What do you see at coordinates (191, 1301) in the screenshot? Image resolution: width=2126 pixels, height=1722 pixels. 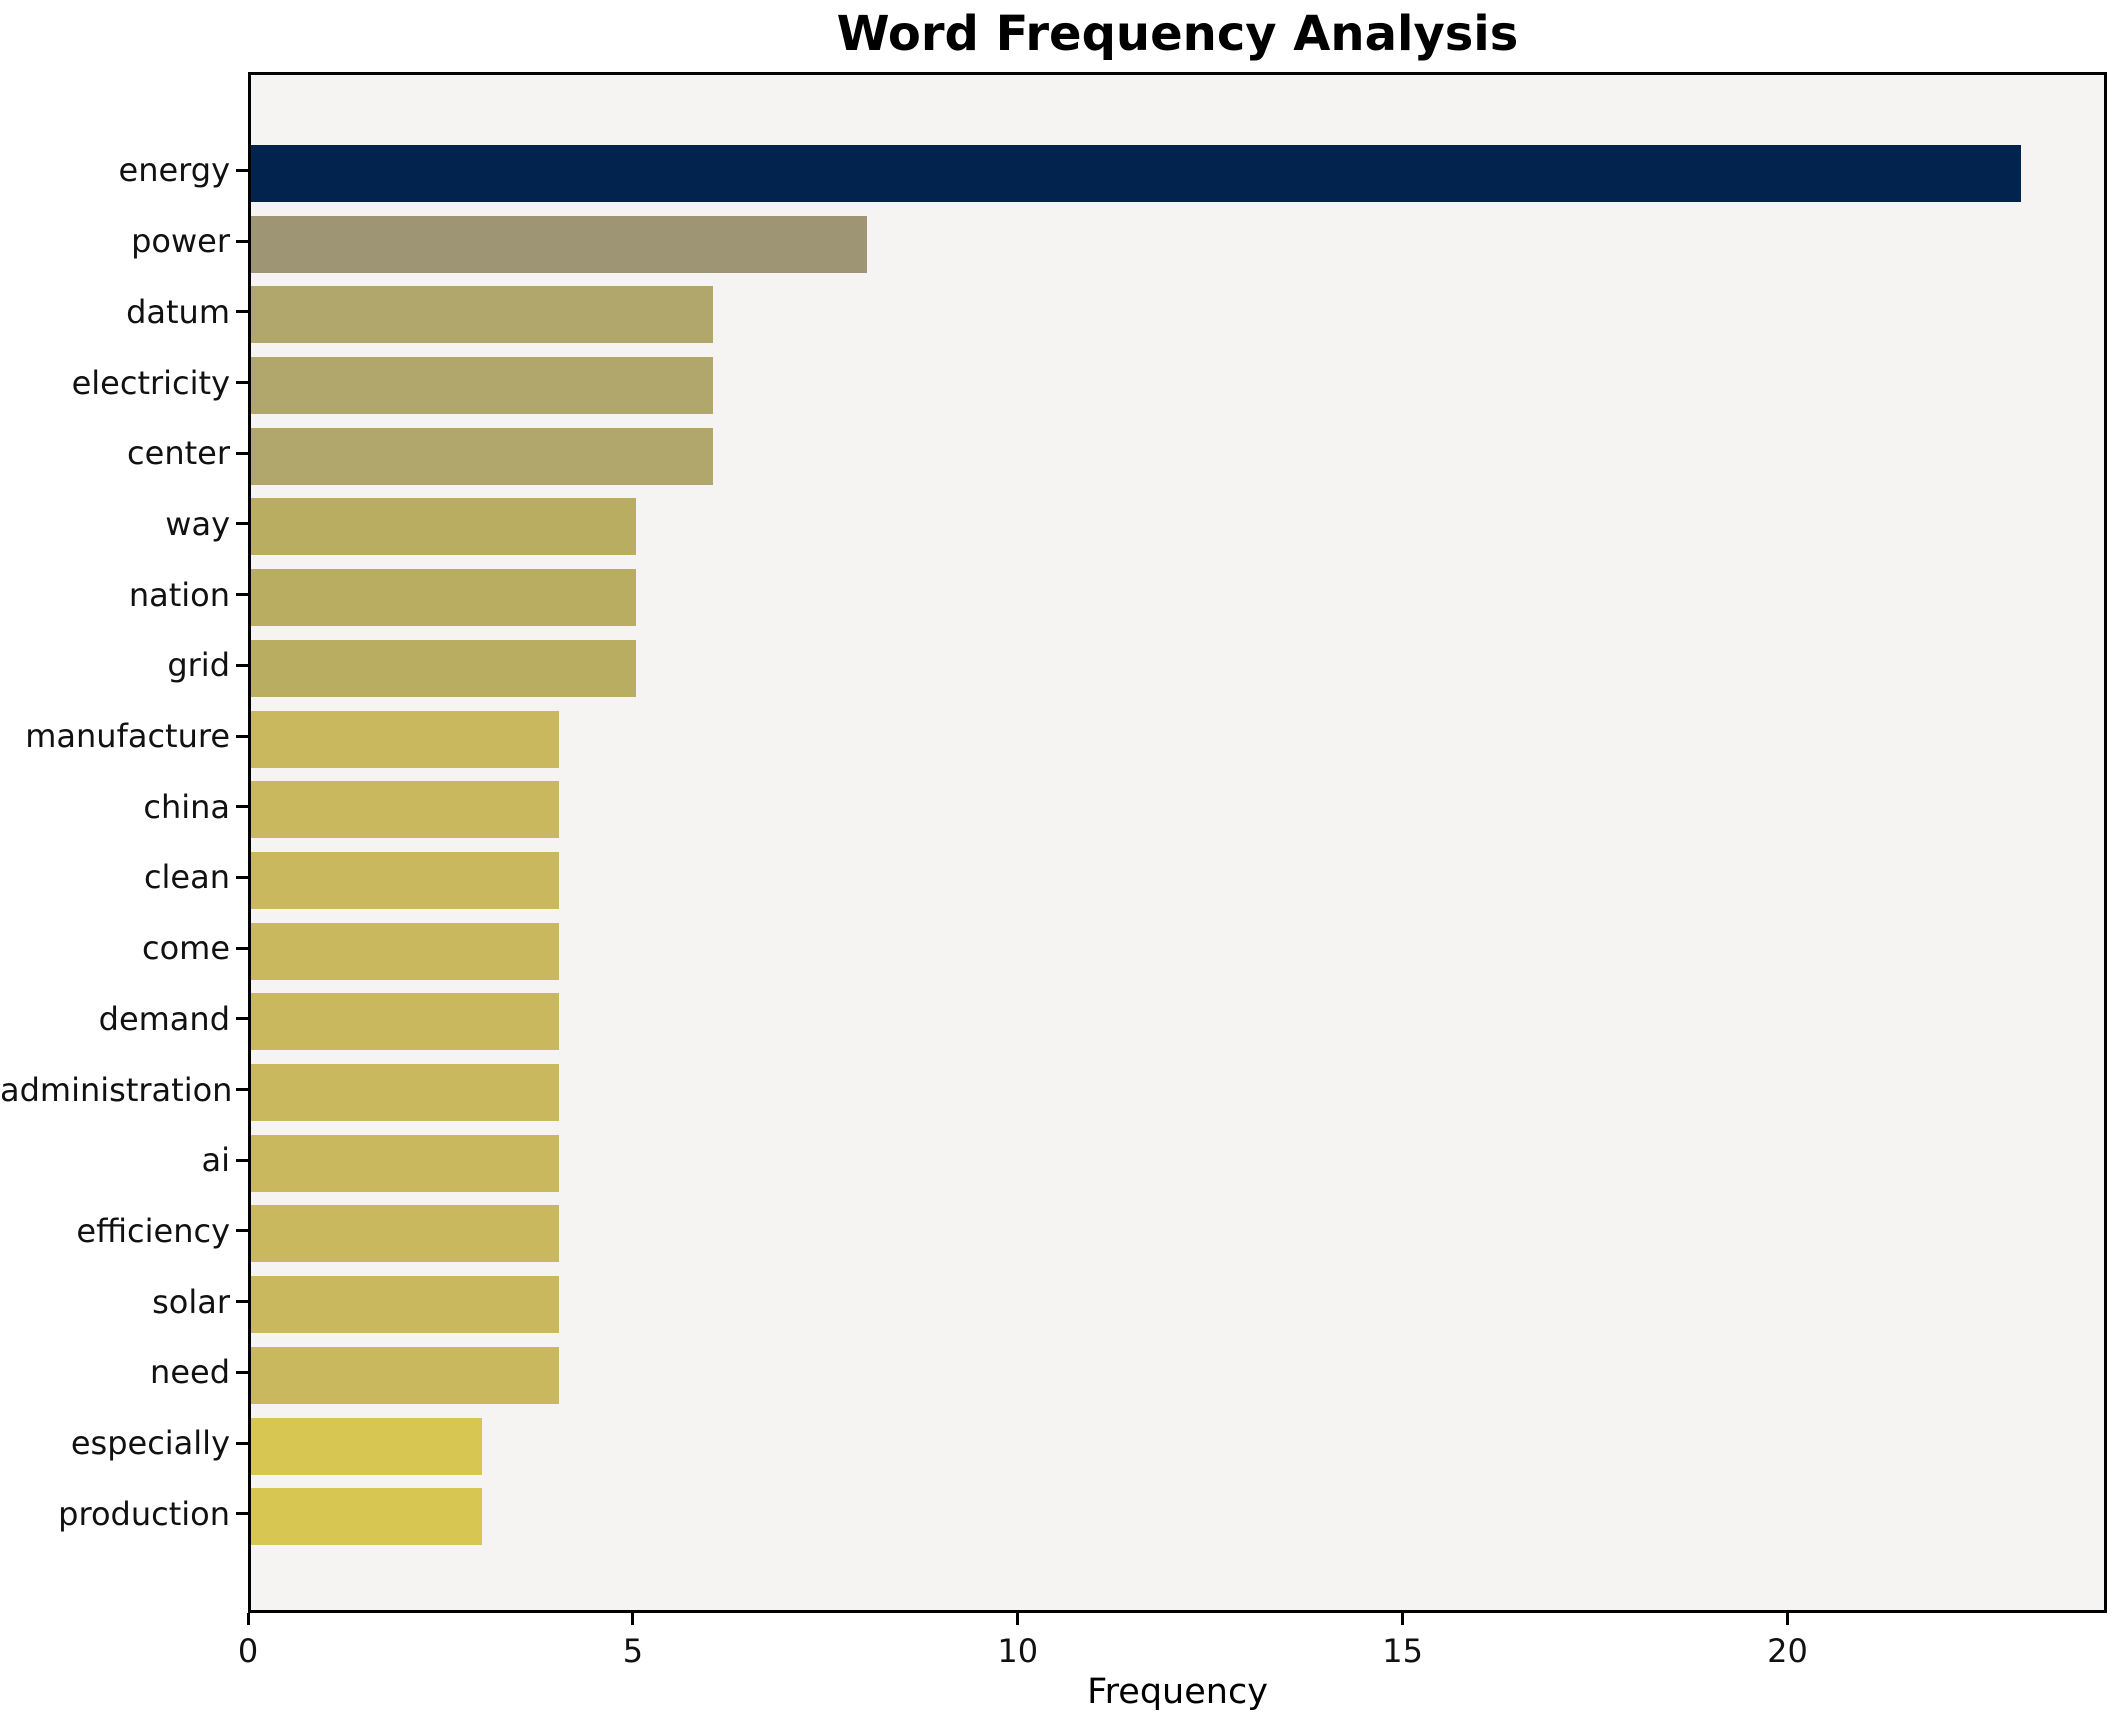 I see `y-tick-label-solar: solar` at bounding box center [191, 1301].